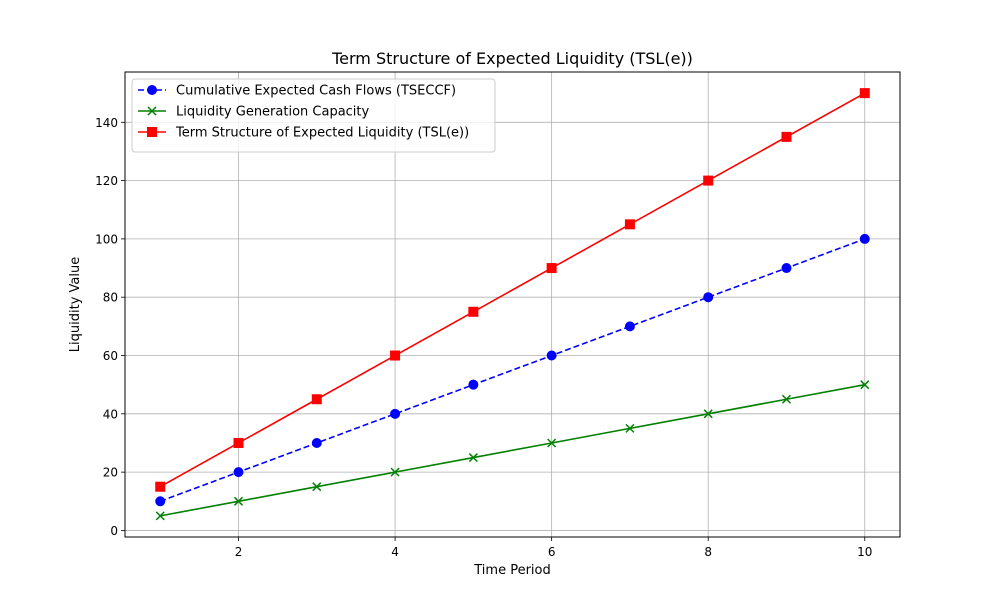 Image resolution: width=1000 pixels, height=600 pixels. I want to click on x-tick-label: 2, so click(239, 552).